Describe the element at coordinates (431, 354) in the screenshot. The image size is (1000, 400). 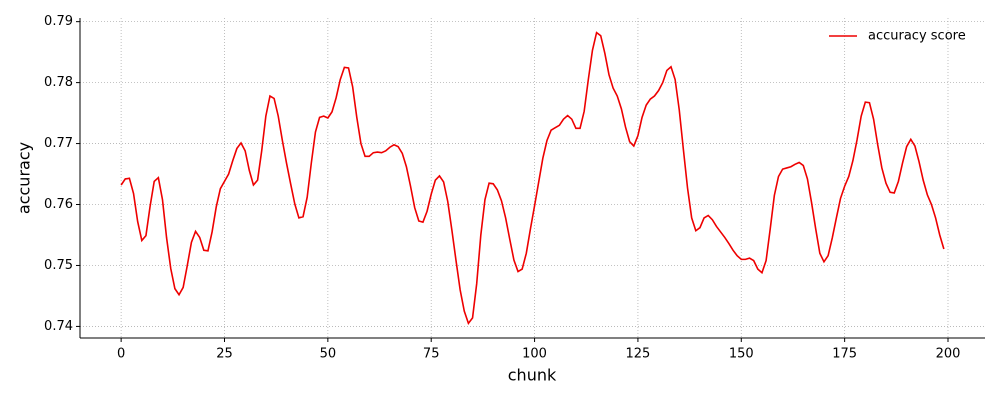
I see `x-tick-label: 75` at that location.